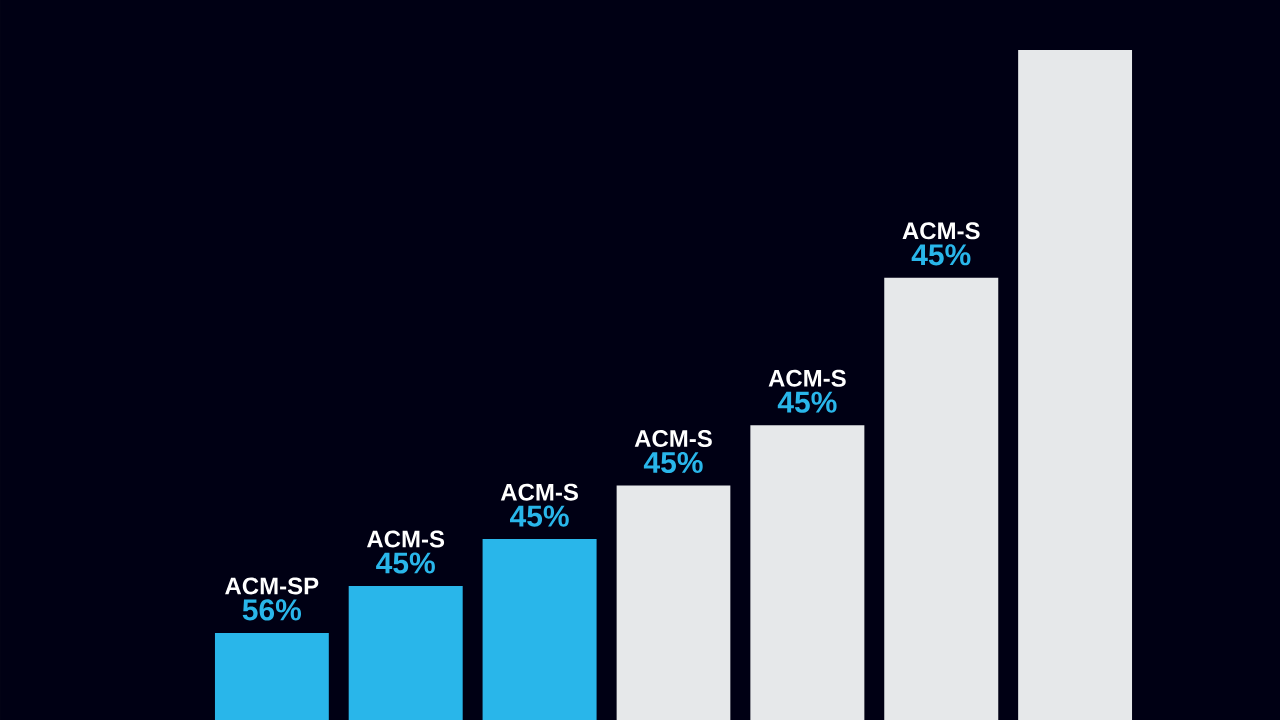  Describe the element at coordinates (272, 586) in the screenshot. I see `x-tick-label: ACM-SP` at that location.